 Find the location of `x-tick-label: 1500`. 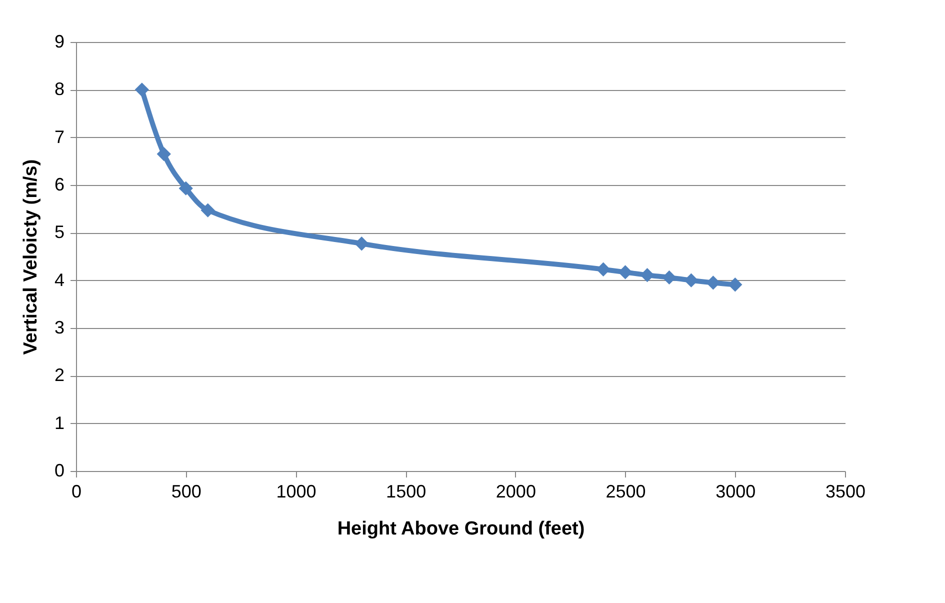

x-tick-label: 1500 is located at coordinates (406, 492).